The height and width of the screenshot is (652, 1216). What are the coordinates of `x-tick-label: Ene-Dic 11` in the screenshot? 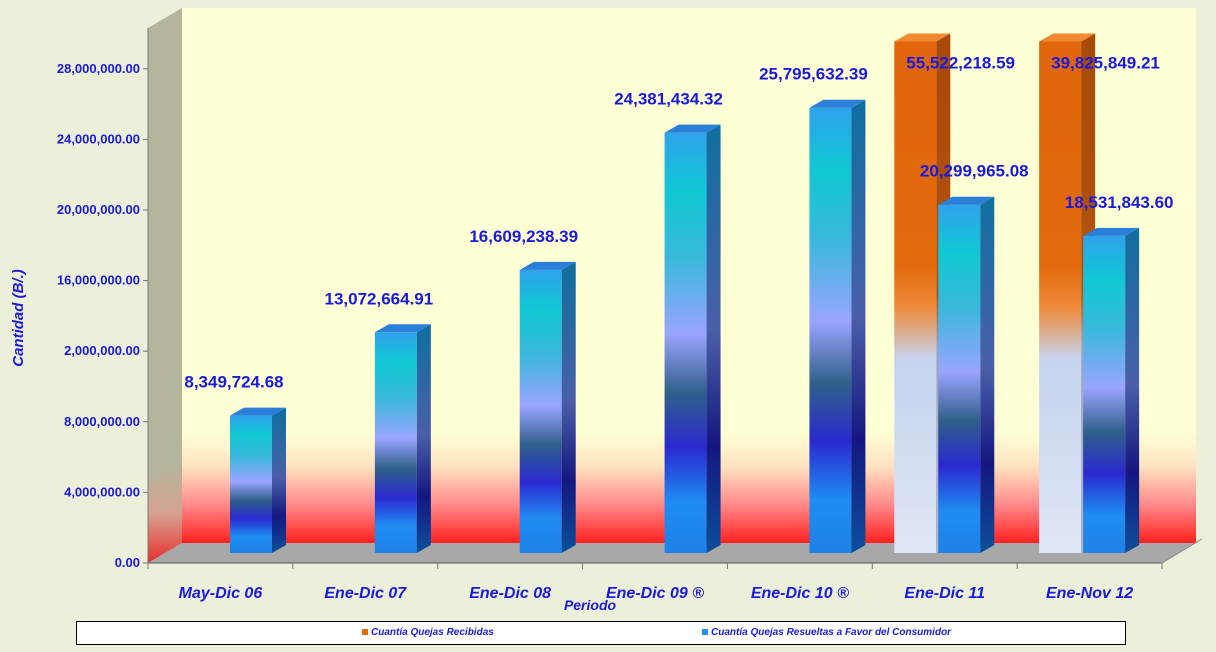 It's located at (944, 593).